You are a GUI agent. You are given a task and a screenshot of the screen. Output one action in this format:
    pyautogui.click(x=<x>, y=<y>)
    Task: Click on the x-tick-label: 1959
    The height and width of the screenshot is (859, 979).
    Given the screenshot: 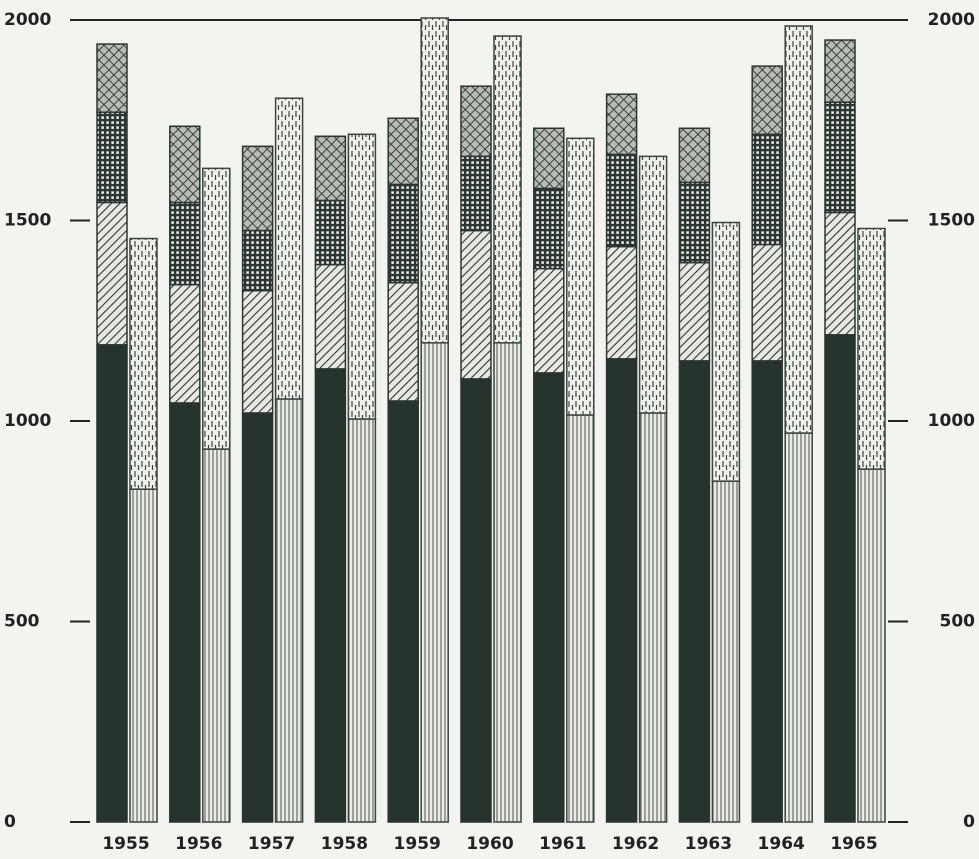 What is the action you would take?
    pyautogui.click(x=417, y=844)
    